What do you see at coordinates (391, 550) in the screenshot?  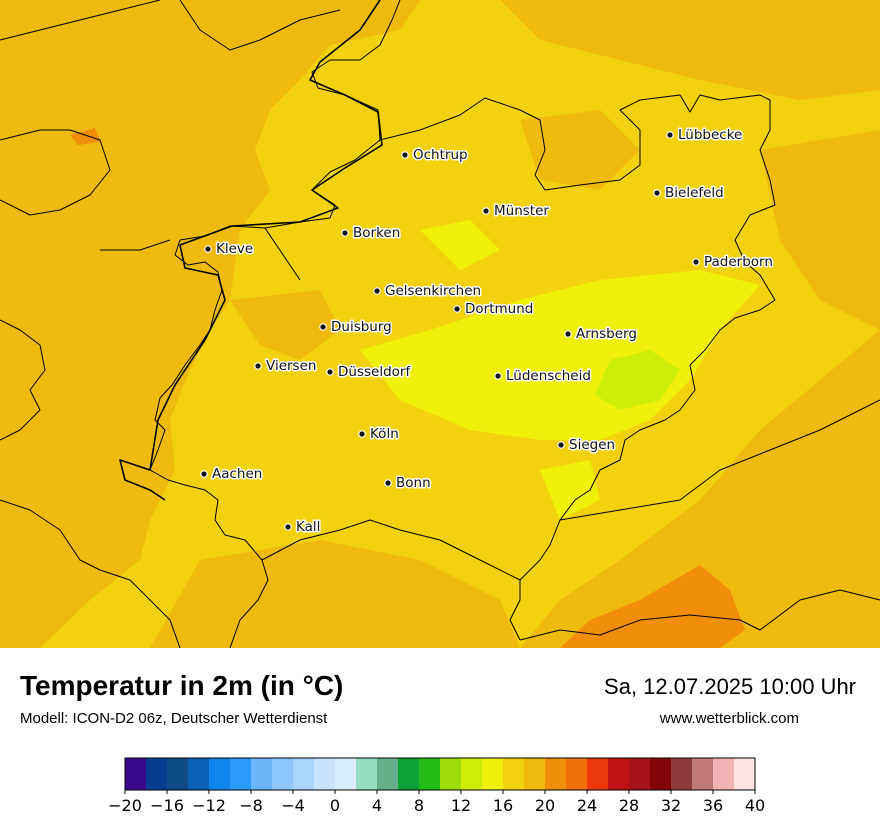 I see `state-border-nrw` at bounding box center [391, 550].